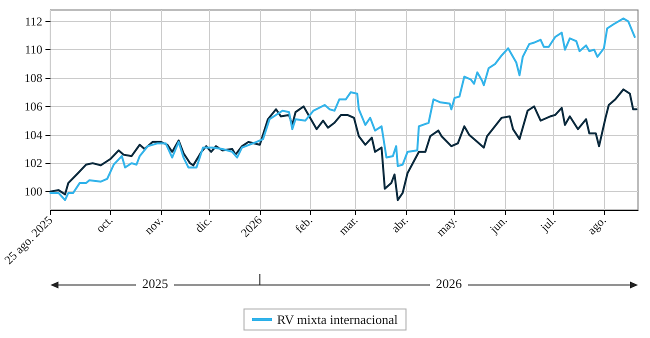  What do you see at coordinates (154, 225) in the screenshot?
I see `x-tick-label: nov.` at bounding box center [154, 225].